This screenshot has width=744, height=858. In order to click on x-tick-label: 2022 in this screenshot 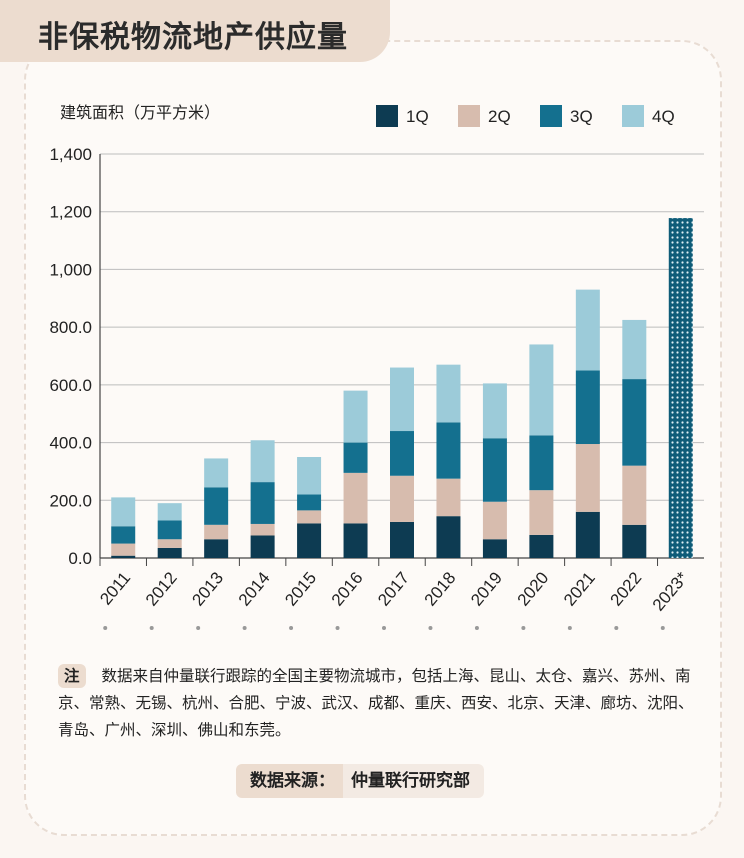, I will do `click(626, 588)`.